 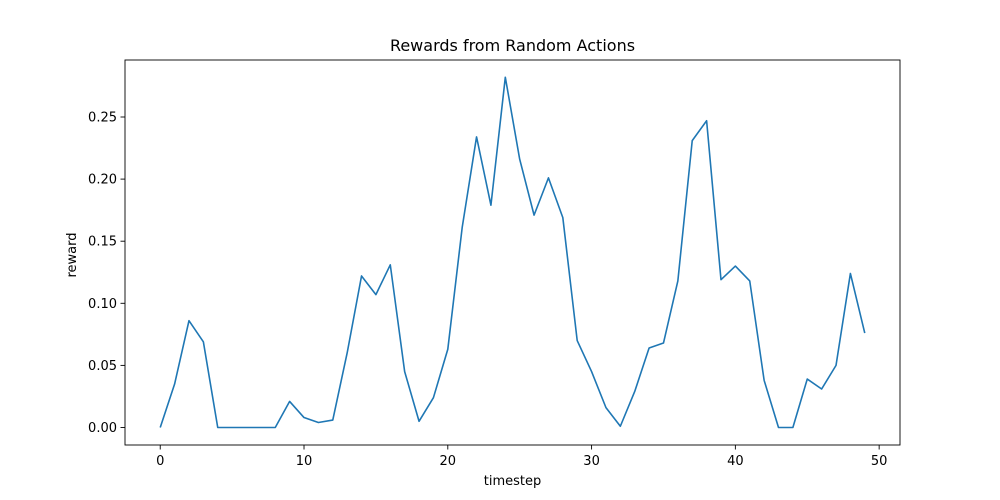 I want to click on y-tick-label-4: 0.20, so click(x=102, y=180).